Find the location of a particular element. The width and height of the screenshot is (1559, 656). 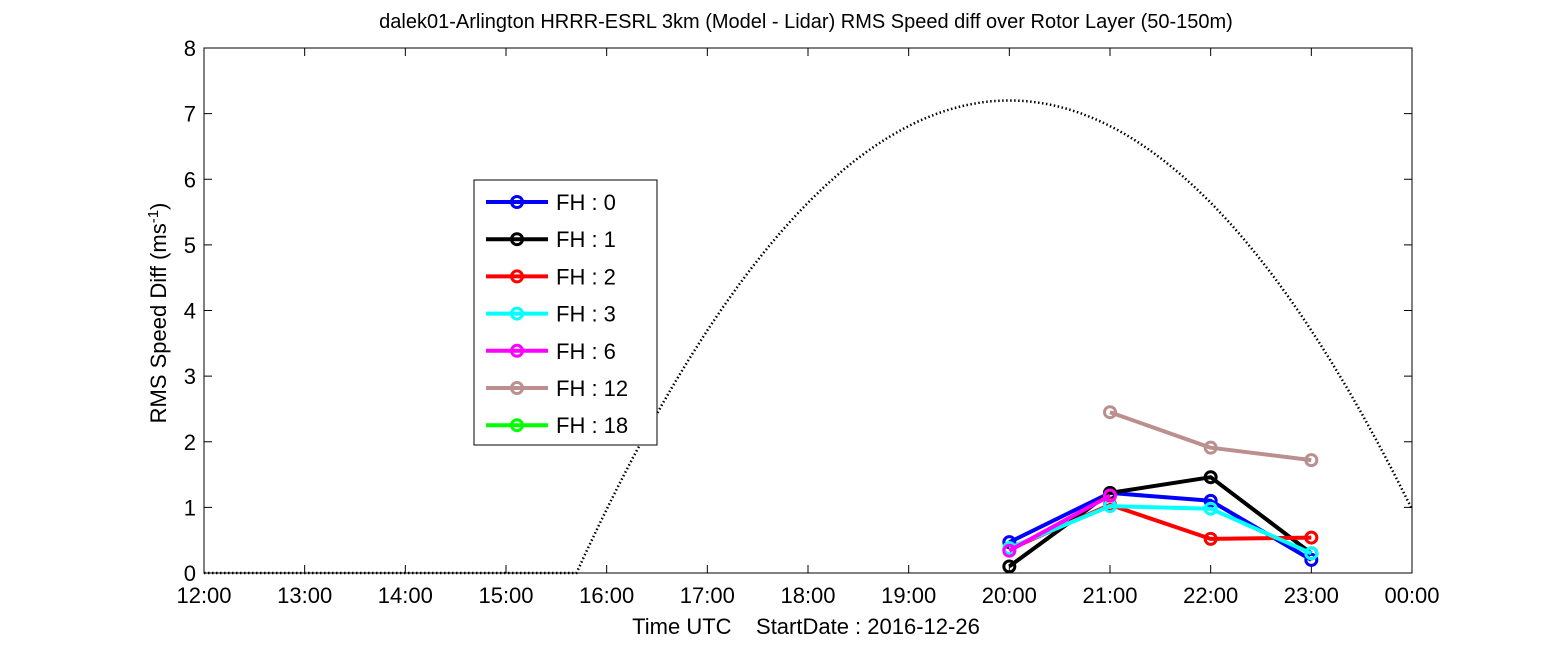

y-tick-label: 7 is located at coordinates (190, 114).